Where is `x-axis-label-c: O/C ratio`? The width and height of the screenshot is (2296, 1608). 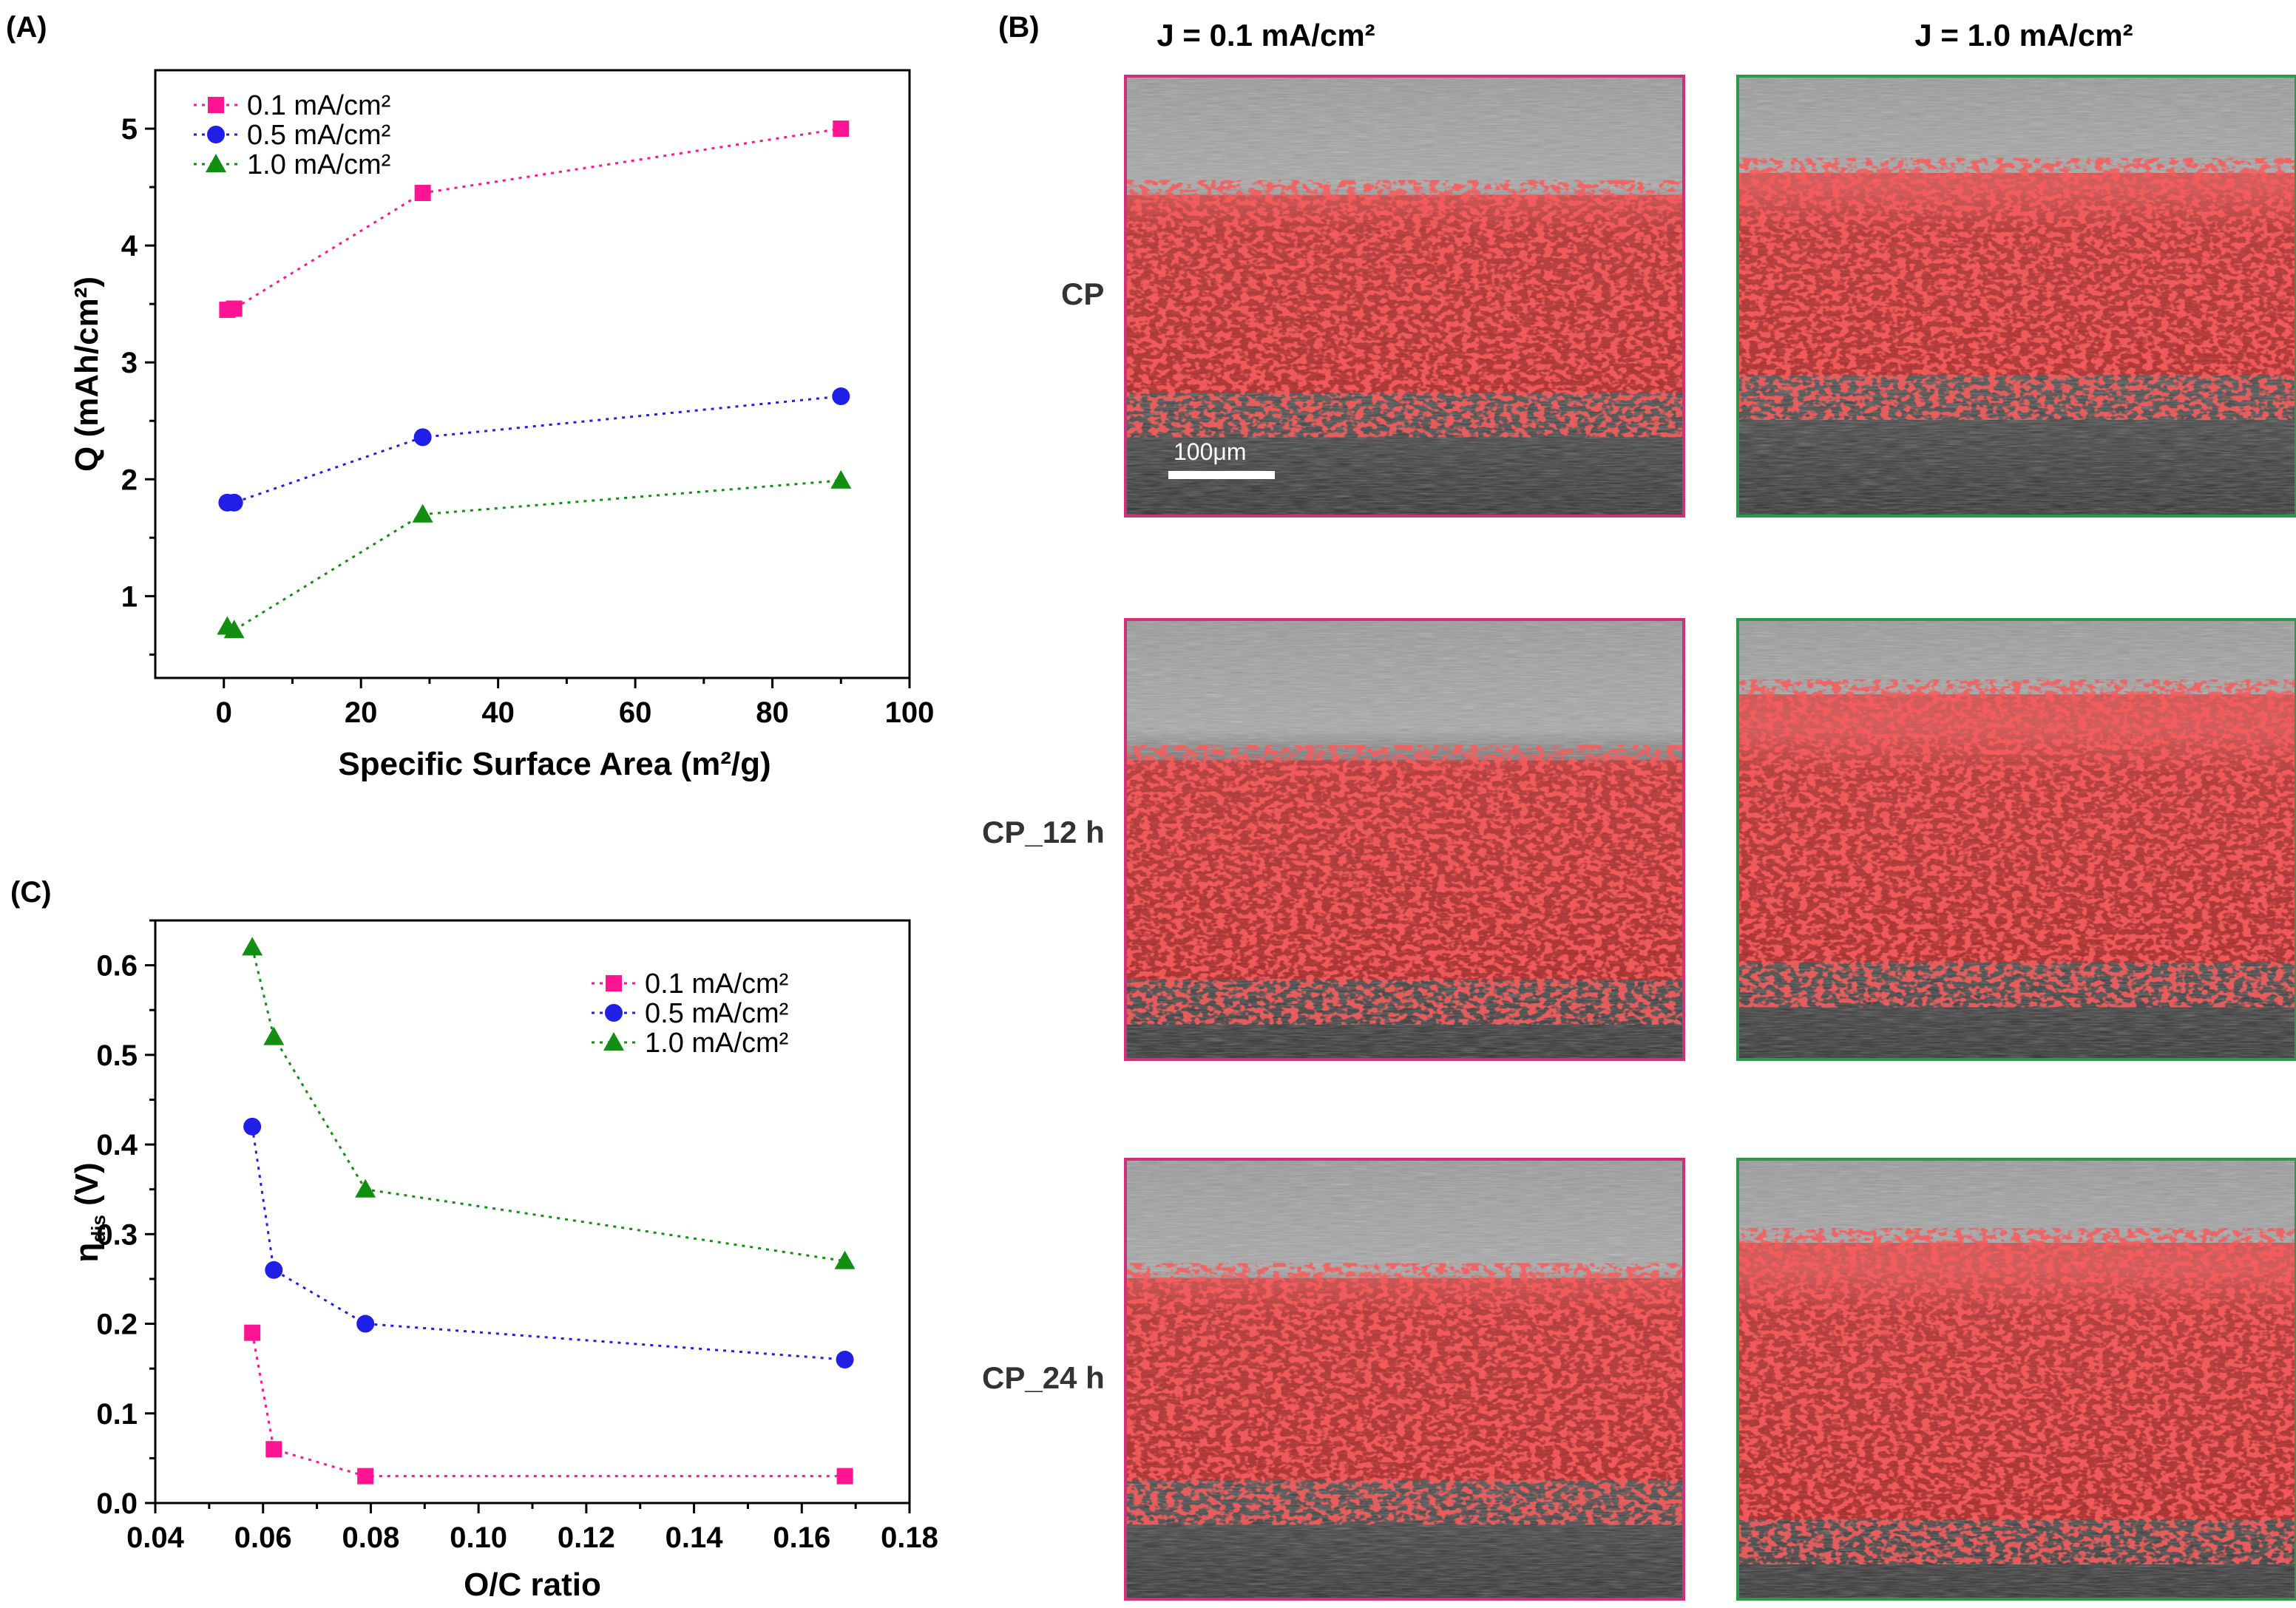 x-axis-label-c: O/C ratio is located at coordinates (533, 1585).